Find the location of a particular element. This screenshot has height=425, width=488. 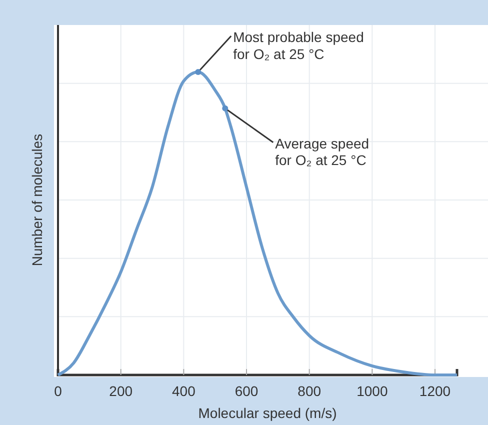

x-tick-label: 800 is located at coordinates (310, 391).